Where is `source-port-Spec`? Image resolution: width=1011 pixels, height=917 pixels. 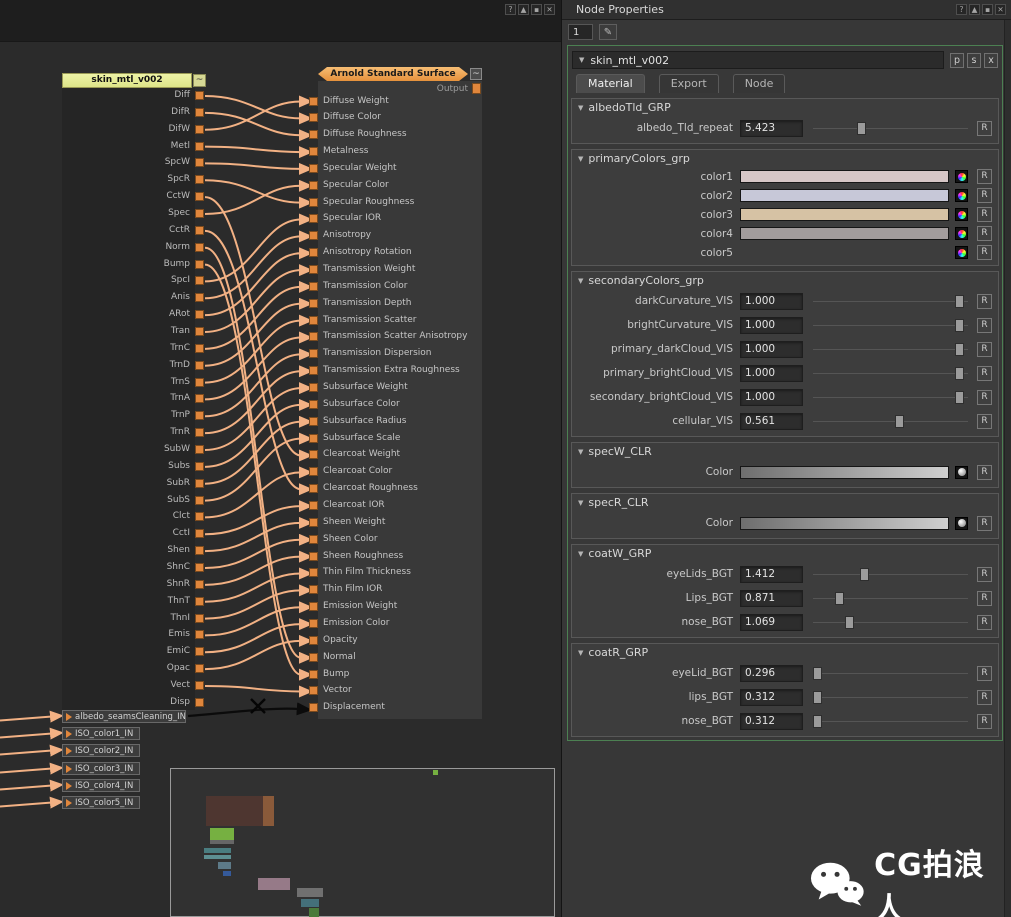
source-port-Spec is located at coordinates (199, 213).